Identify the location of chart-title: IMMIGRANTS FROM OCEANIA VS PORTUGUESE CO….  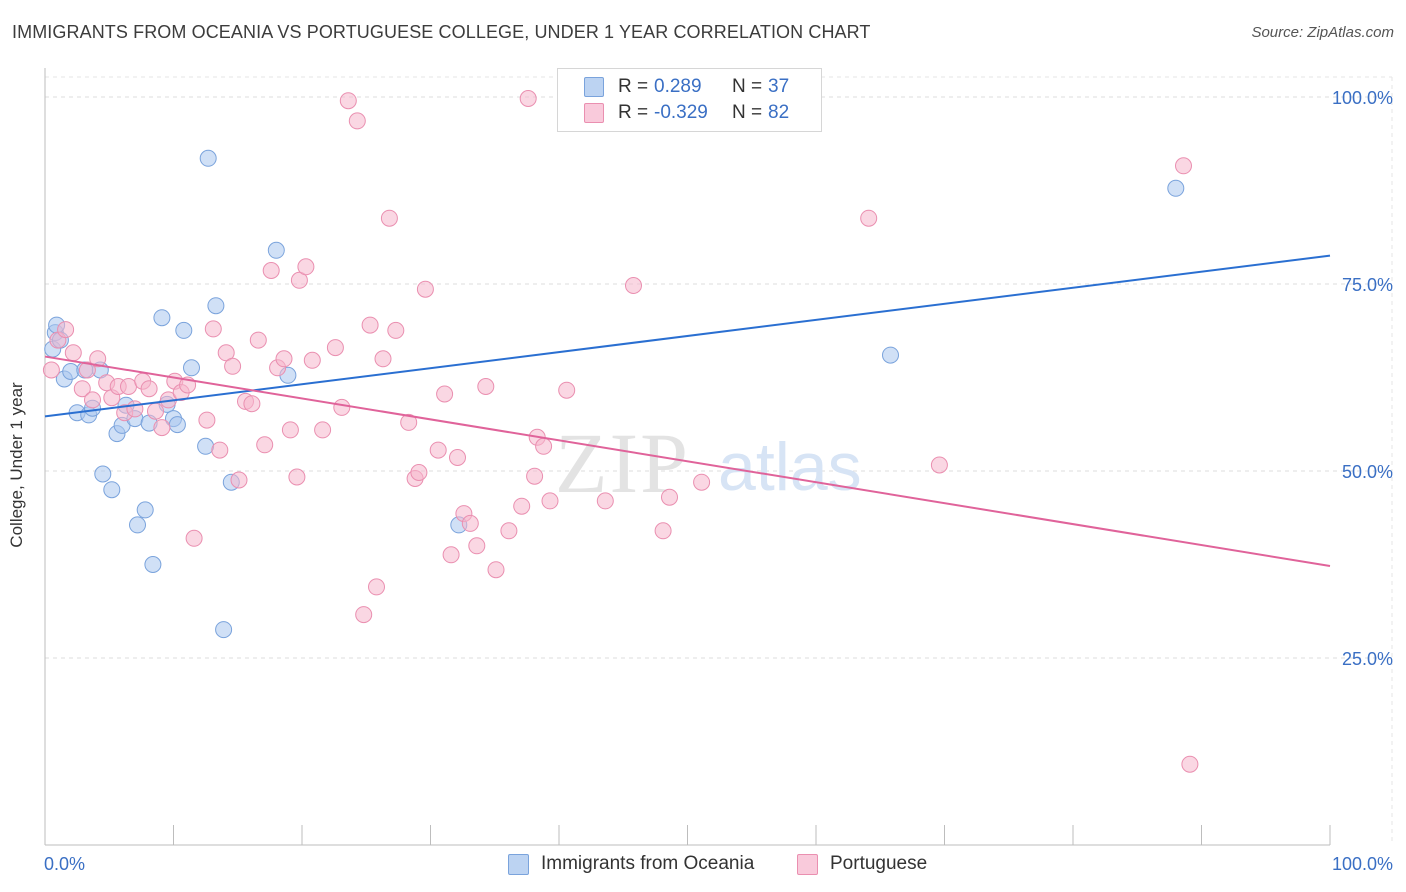
(441, 32).